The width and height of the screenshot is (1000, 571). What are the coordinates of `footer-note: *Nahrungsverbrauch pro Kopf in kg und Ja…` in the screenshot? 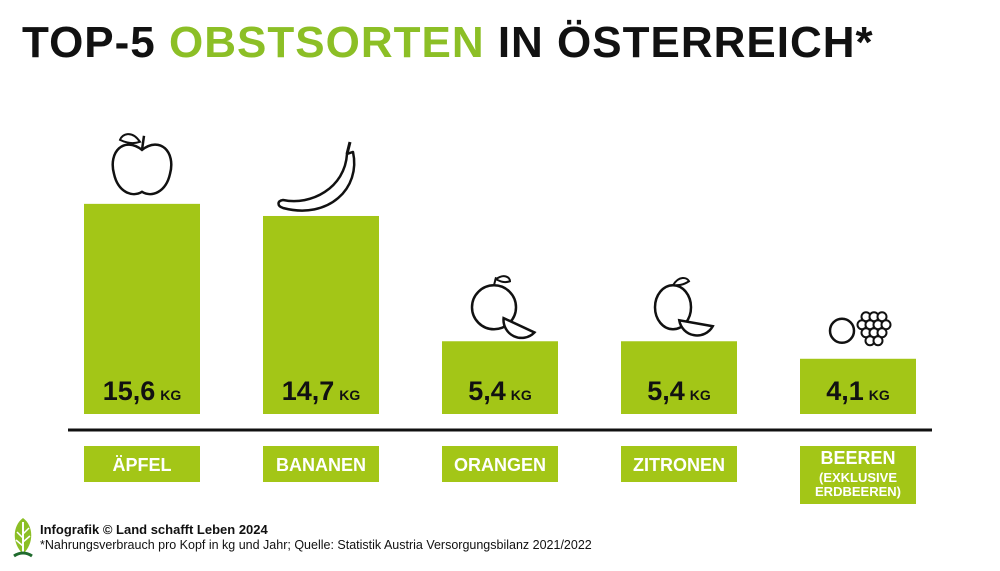 It's located at (316, 545).